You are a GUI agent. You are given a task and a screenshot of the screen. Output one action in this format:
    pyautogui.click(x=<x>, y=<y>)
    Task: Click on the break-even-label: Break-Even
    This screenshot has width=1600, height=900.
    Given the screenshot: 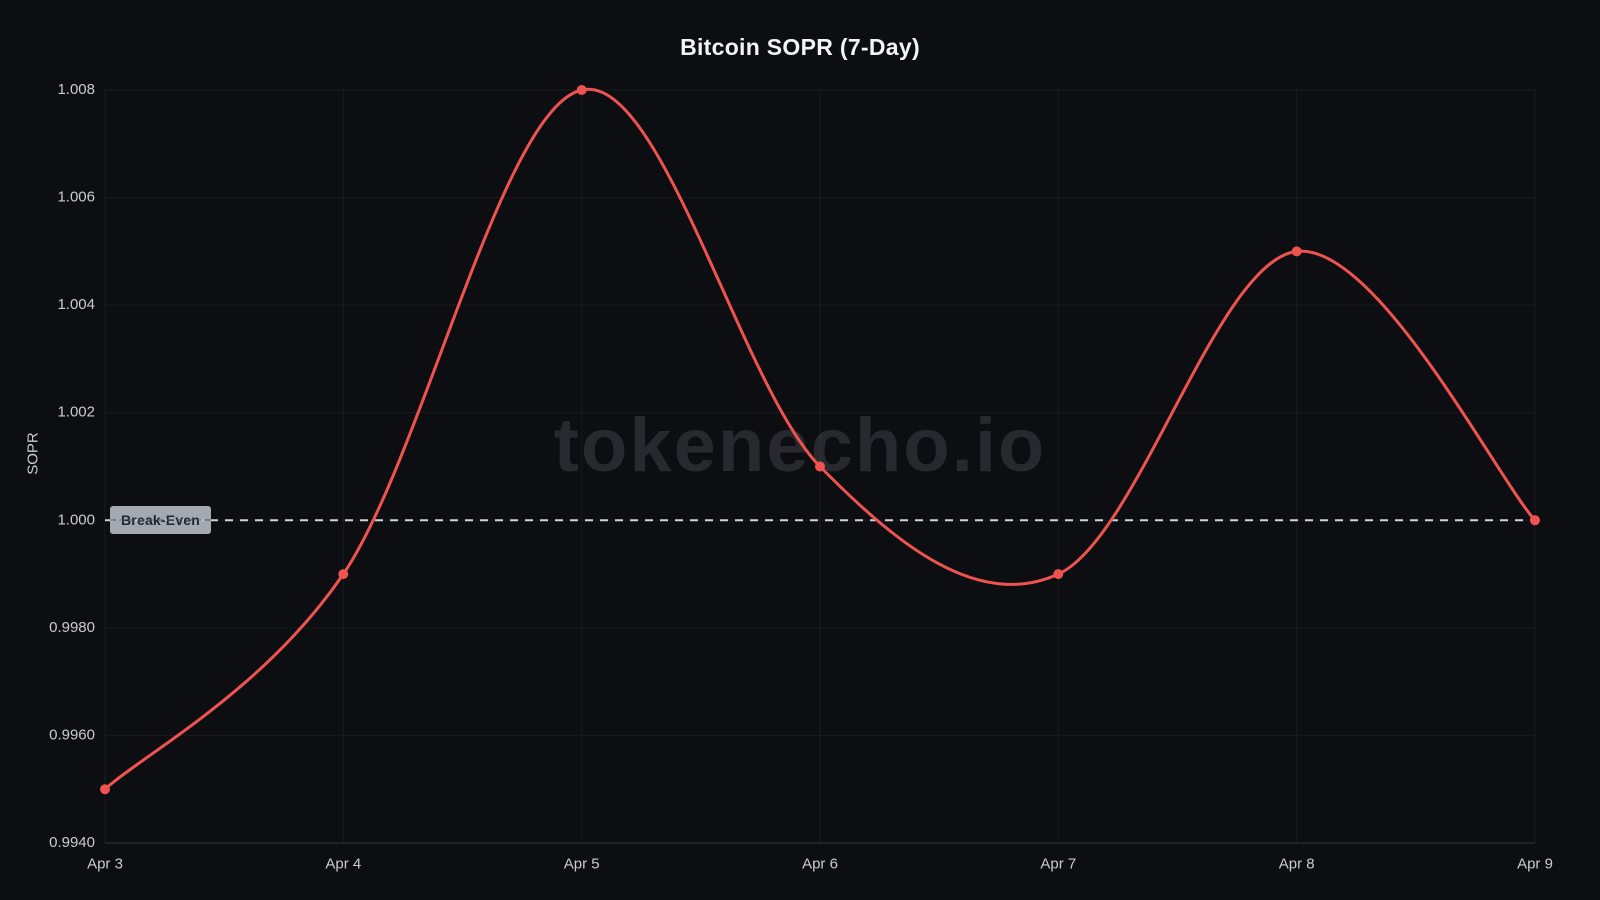 What is the action you would take?
    pyautogui.click(x=161, y=520)
    